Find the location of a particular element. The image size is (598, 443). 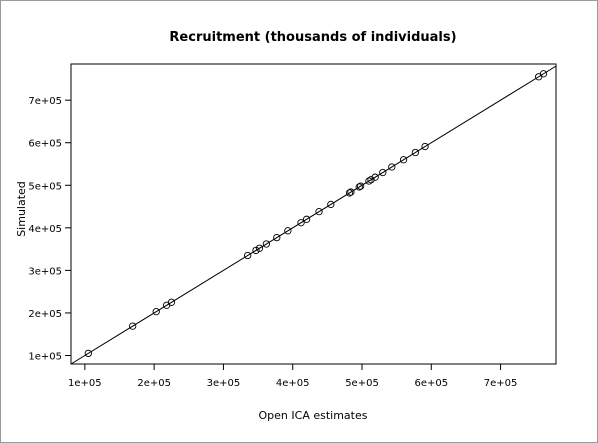

x-tick-label: 6e+05 is located at coordinates (431, 383).